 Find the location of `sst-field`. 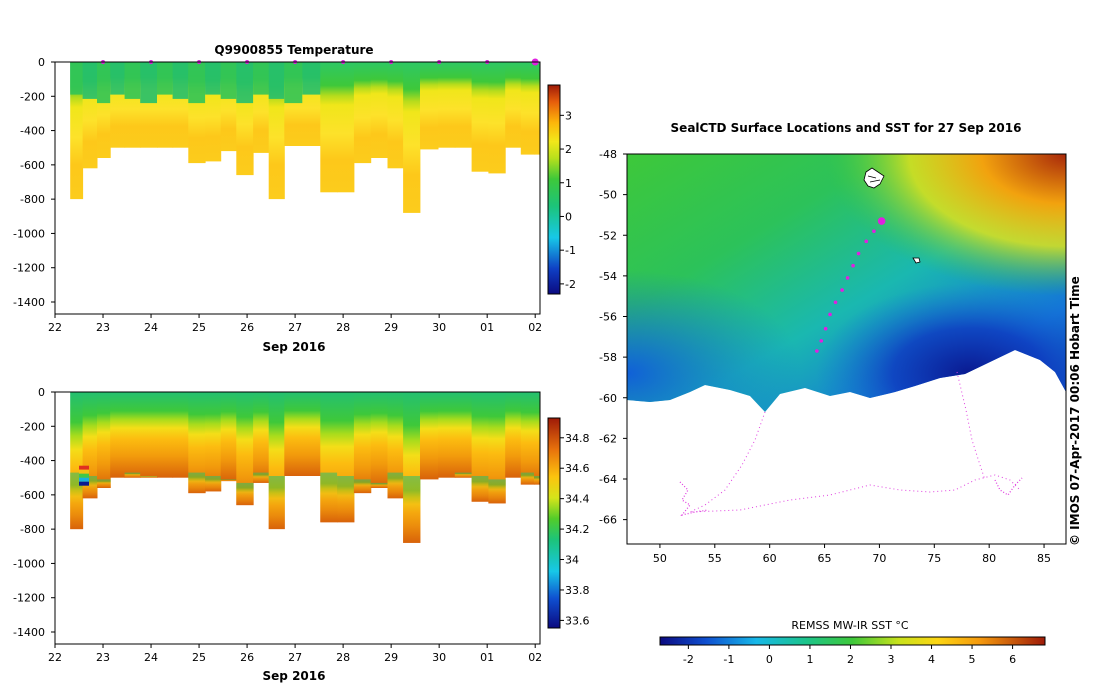

sst-field is located at coordinates (846, 283).